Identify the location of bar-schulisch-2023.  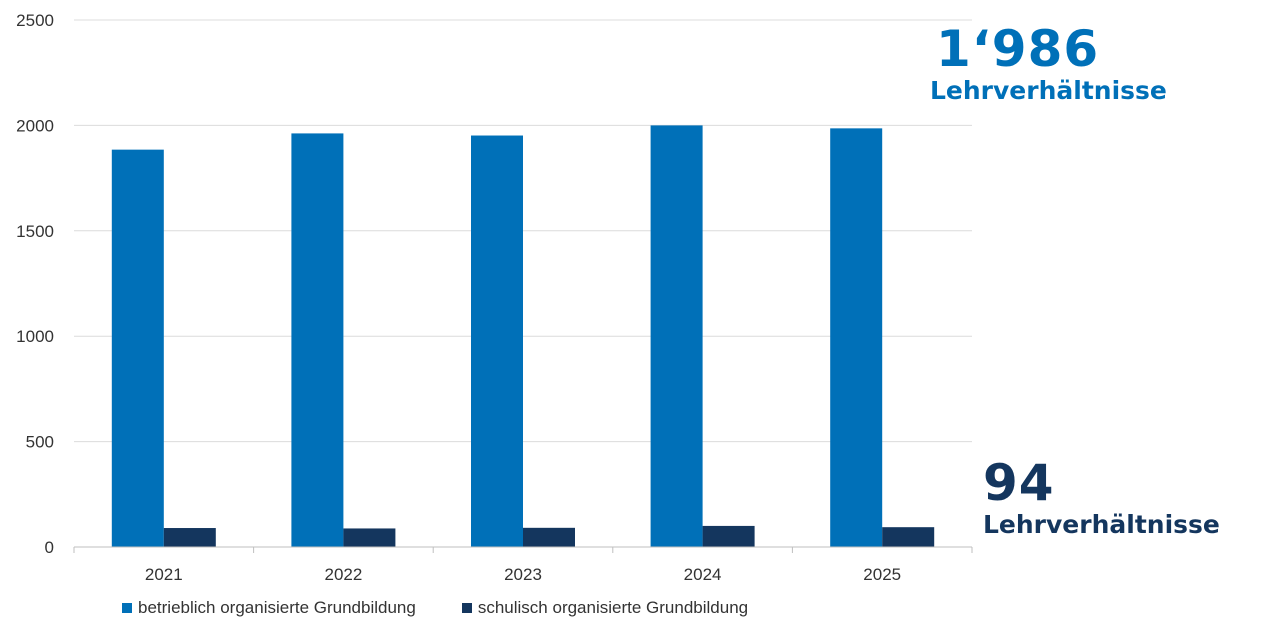
(549, 537).